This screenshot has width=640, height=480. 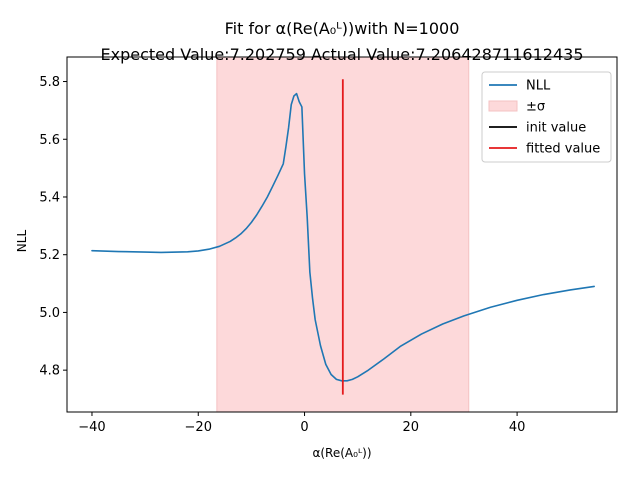 I want to click on x-tick-label: −20, so click(x=198, y=427).